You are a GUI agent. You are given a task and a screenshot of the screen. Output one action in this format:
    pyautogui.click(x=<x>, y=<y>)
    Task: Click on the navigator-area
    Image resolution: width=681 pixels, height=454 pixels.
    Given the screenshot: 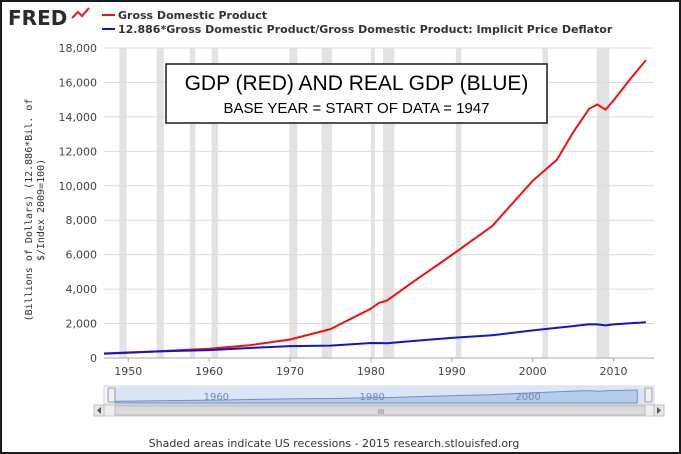 What is the action you would take?
    pyautogui.click(x=376, y=396)
    